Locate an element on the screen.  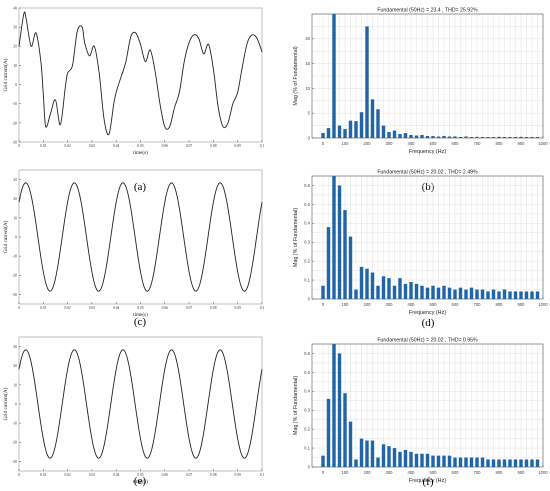
chart-title: Fundamental (50Hz) = 23.4 , THD= 25.92% is located at coordinates (427, 11).